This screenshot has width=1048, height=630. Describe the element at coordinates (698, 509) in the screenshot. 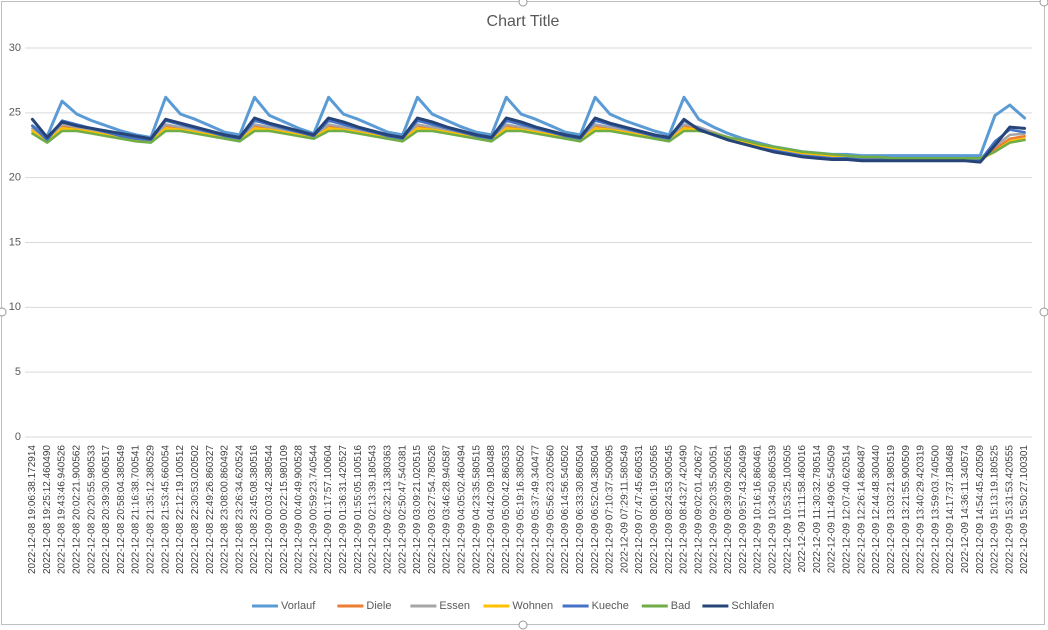

I see `x-tick-label: 2022-12-09 09:02:01.420627` at that location.